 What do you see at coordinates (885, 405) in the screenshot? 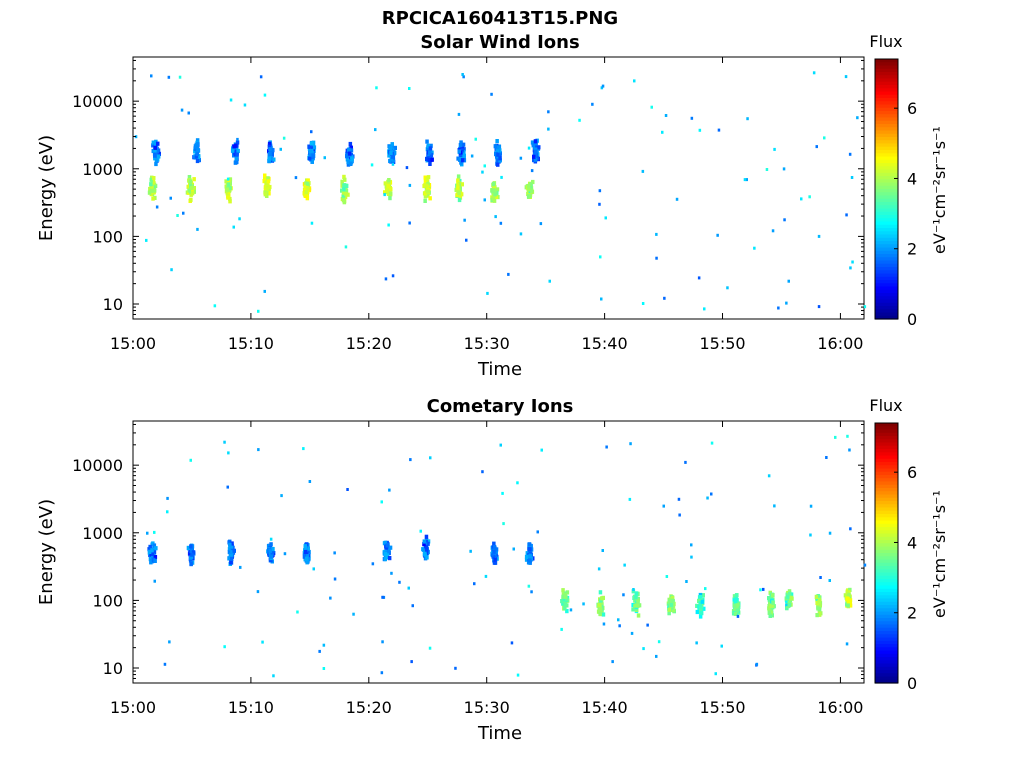
I see `colorbar-title: Flux` at bounding box center [885, 405].